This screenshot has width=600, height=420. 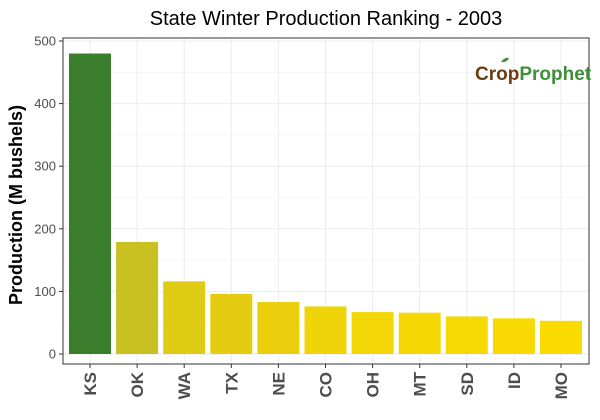 I want to click on x-tick-label-tx: TX, so click(x=231, y=382).